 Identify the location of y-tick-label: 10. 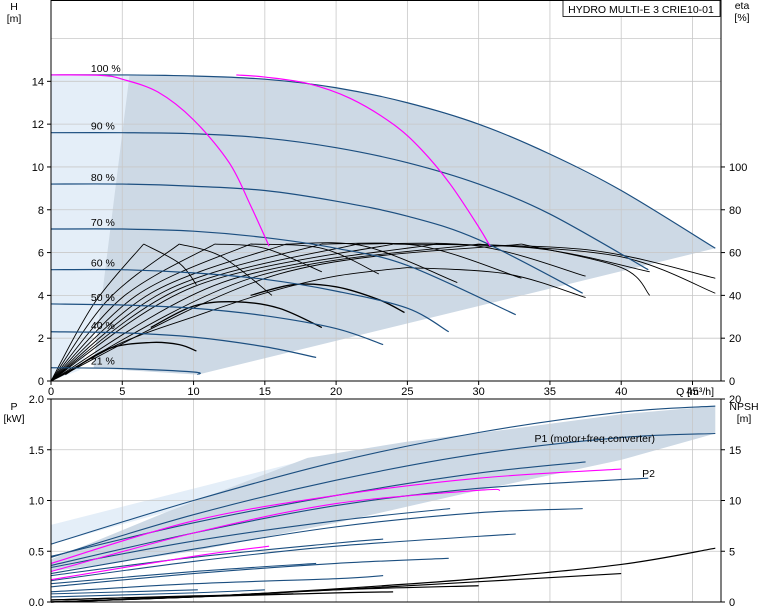
(38, 168).